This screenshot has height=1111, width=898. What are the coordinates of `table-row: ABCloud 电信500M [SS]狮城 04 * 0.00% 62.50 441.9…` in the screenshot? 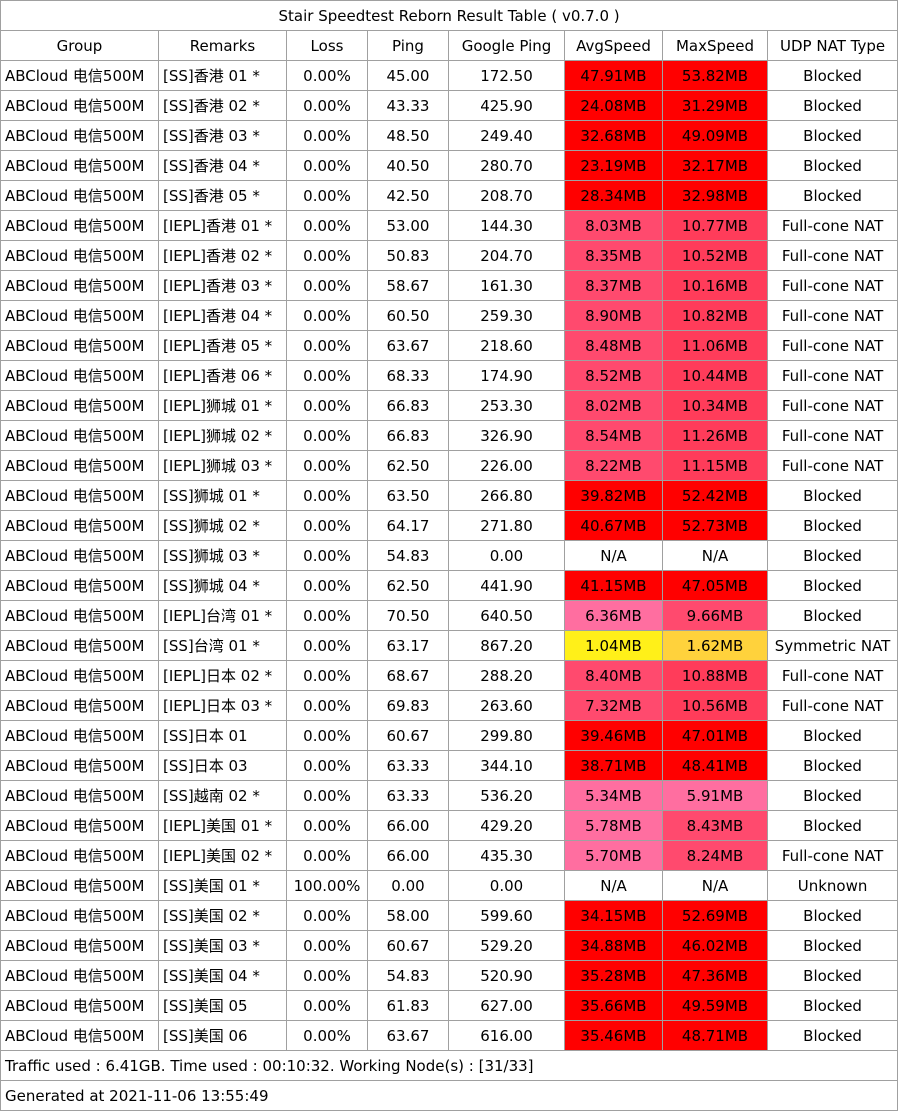 It's located at (449, 585).